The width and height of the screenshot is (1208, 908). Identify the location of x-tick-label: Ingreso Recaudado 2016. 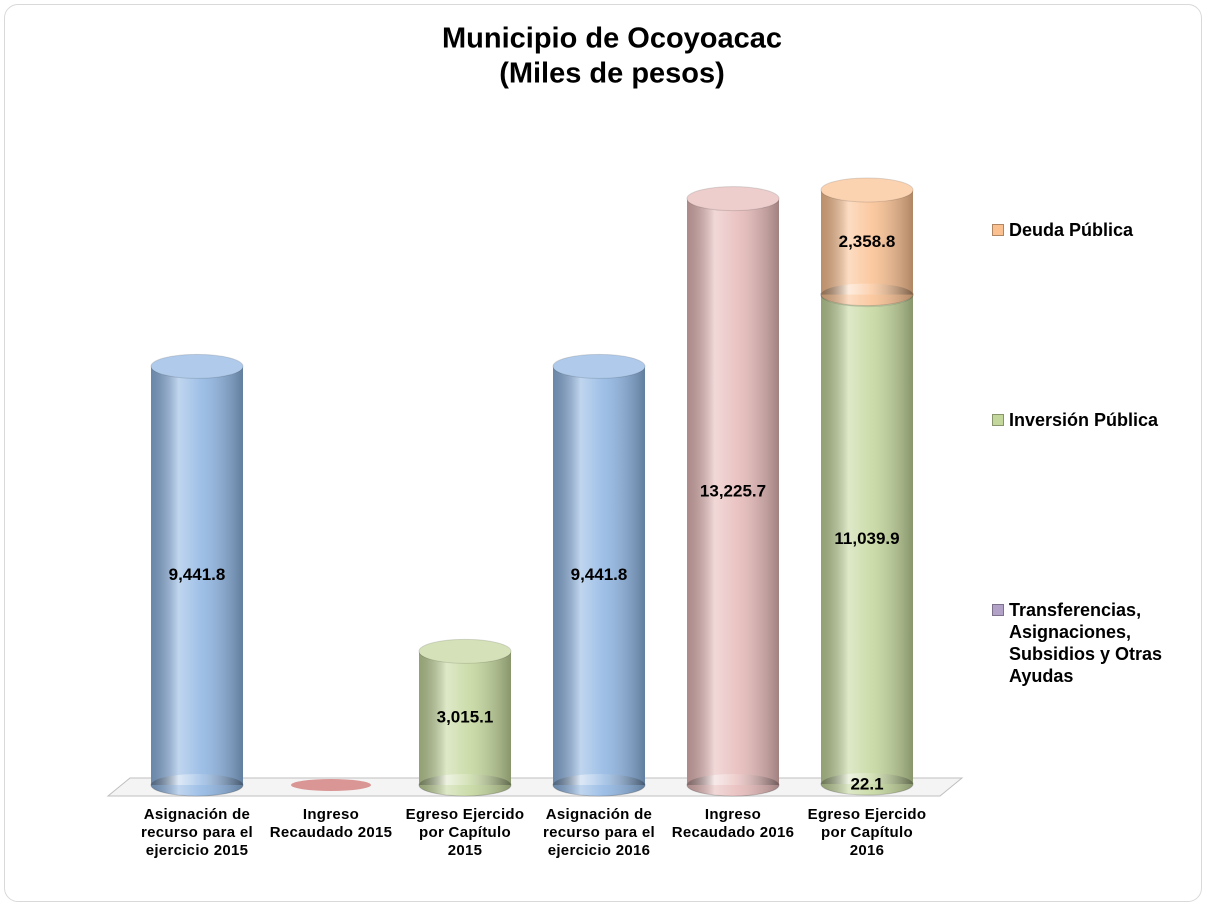
(733, 823).